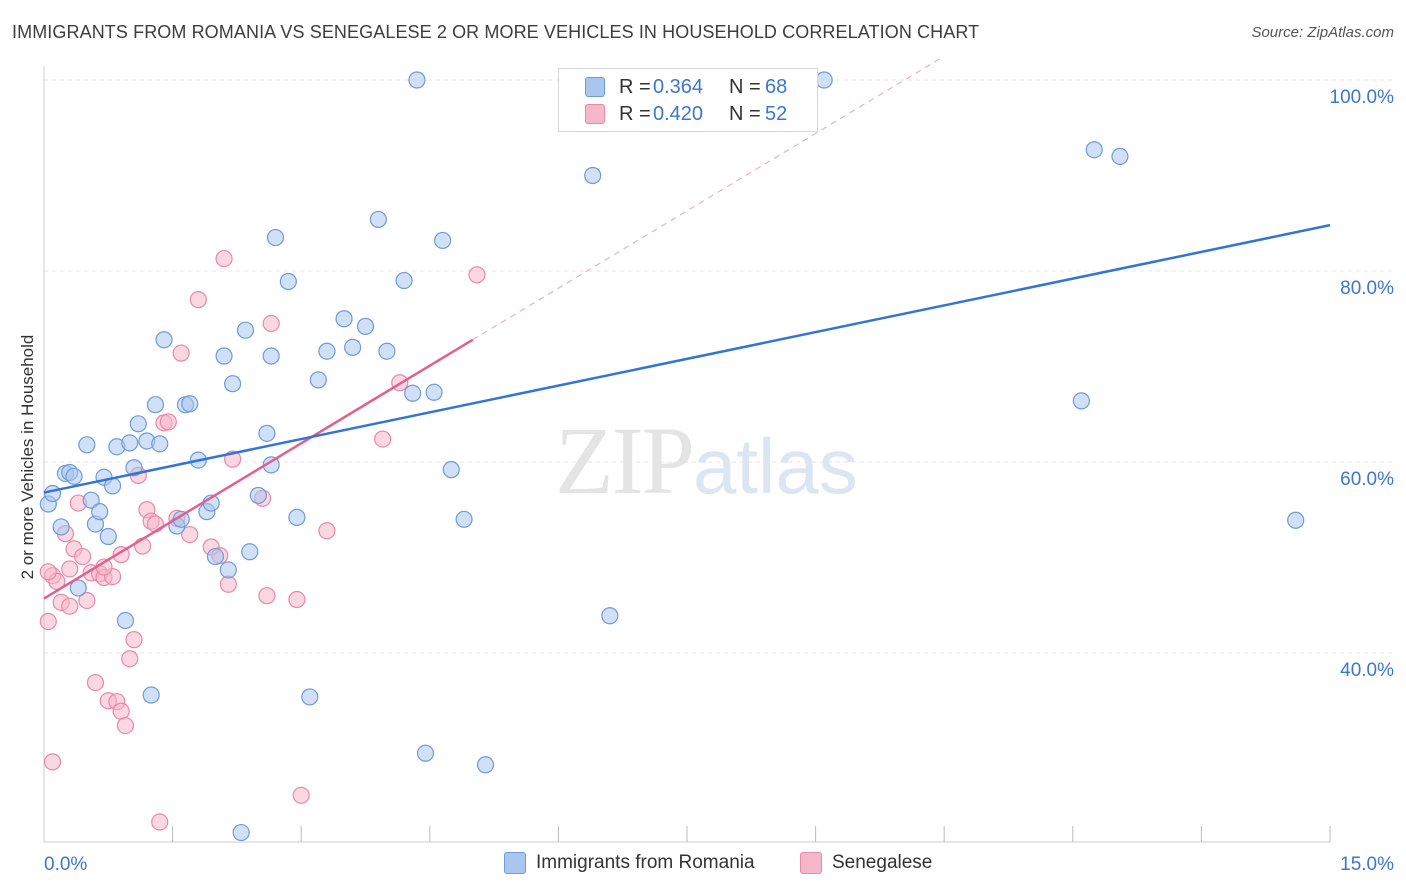 Image resolution: width=1406 pixels, height=892 pixels. What do you see at coordinates (635, 86) in the screenshot?
I see `r-label: R =` at bounding box center [635, 86].